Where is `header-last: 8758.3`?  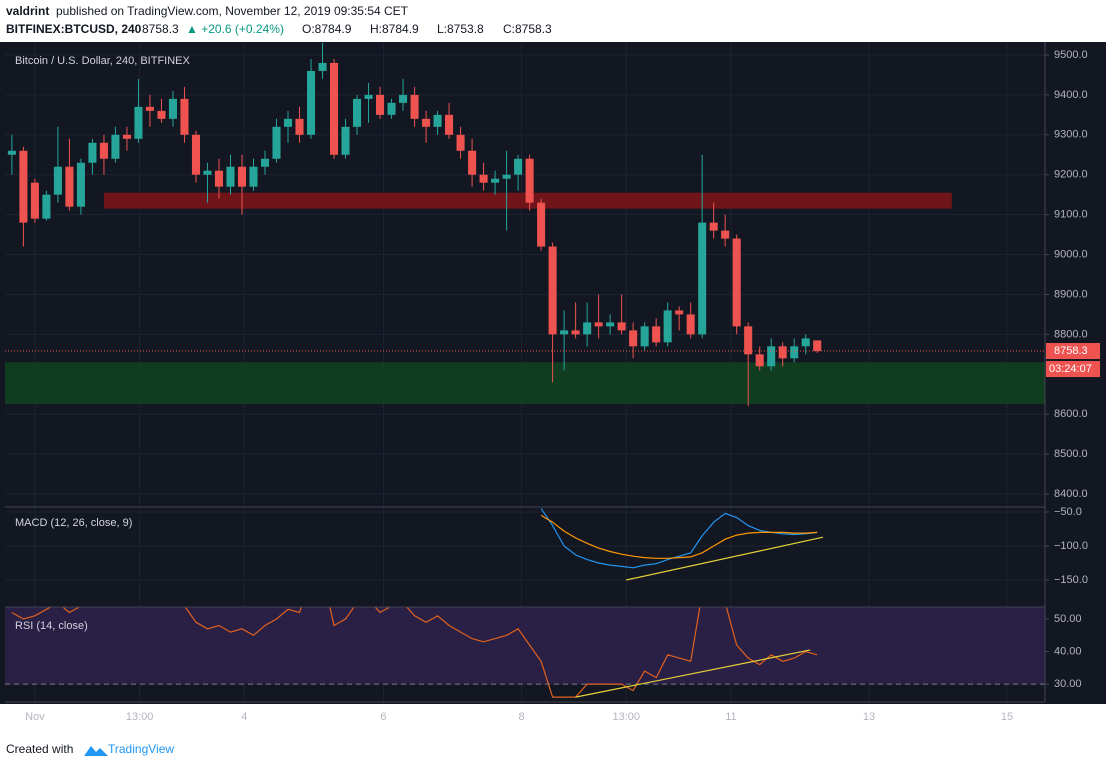
header-last: 8758.3 is located at coordinates (160, 29).